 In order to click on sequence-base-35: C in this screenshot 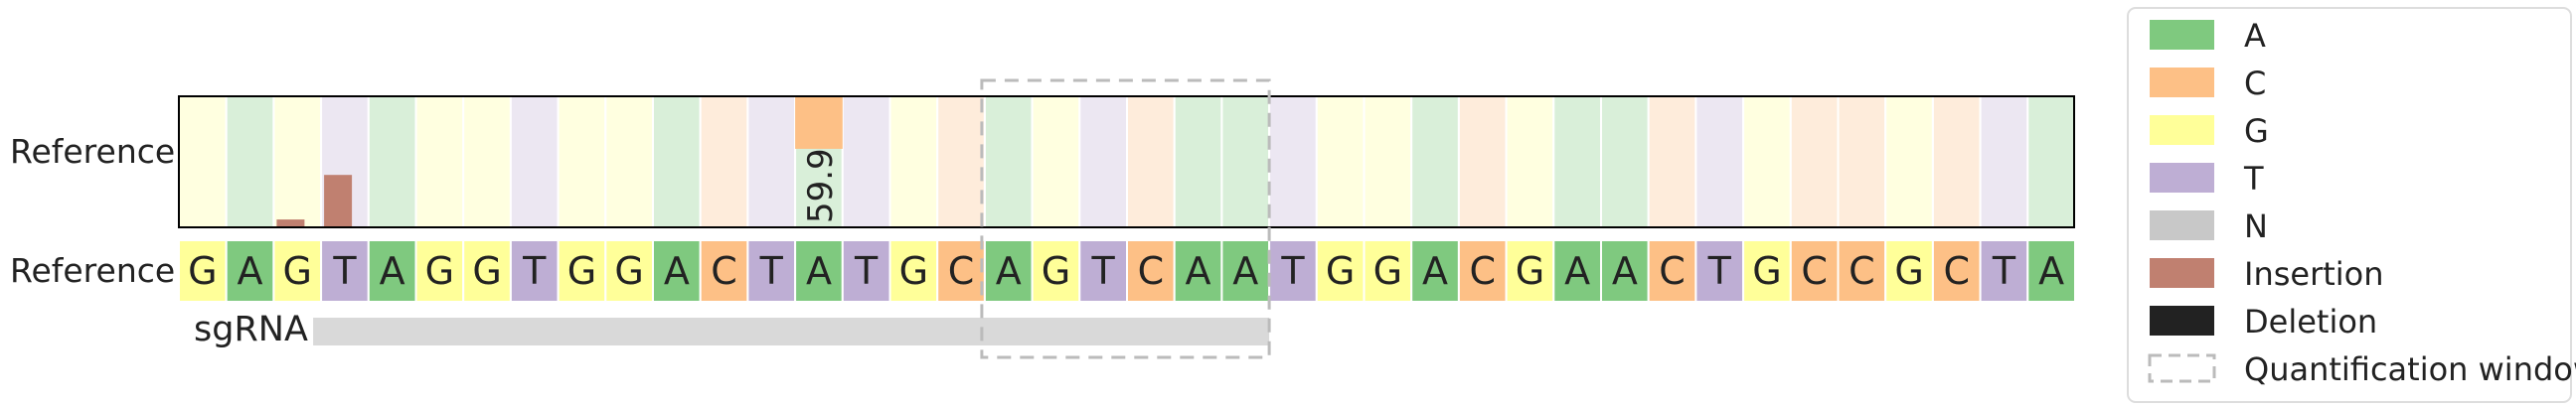, I will do `click(1862, 271)`.